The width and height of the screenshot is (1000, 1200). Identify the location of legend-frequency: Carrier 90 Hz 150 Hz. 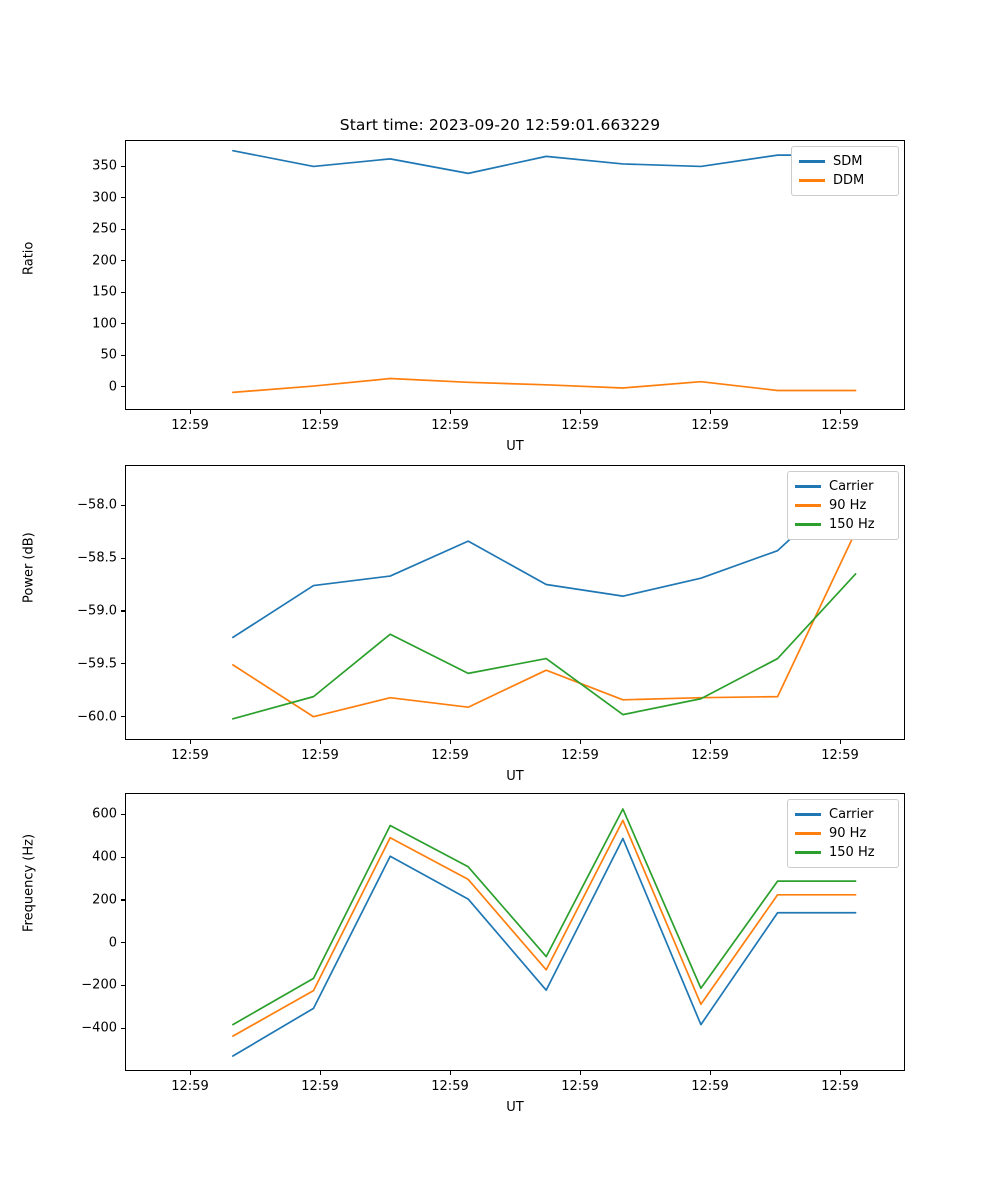
(843, 833).